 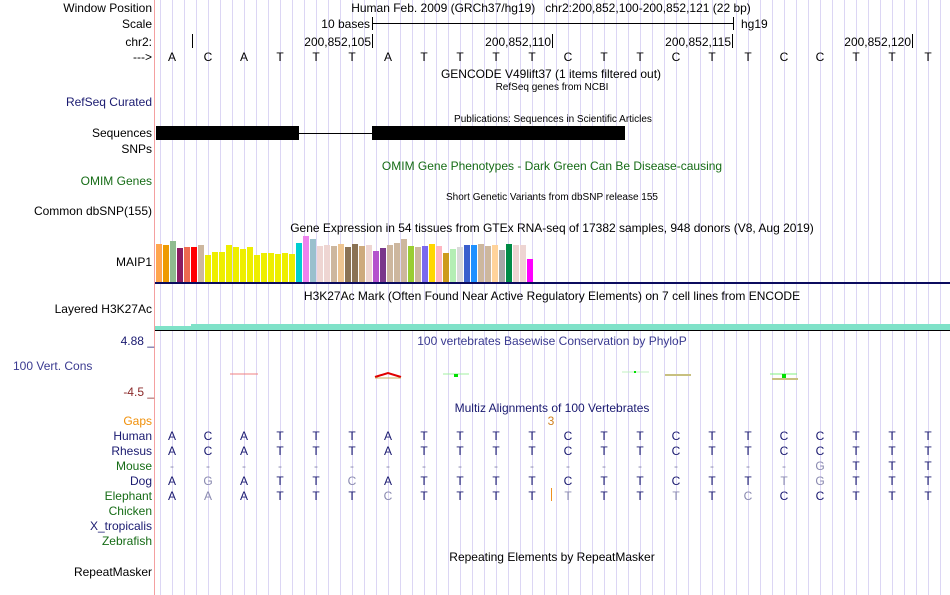 What do you see at coordinates (121, 133) in the screenshot?
I see `sequences-track-label: Sequences` at bounding box center [121, 133].